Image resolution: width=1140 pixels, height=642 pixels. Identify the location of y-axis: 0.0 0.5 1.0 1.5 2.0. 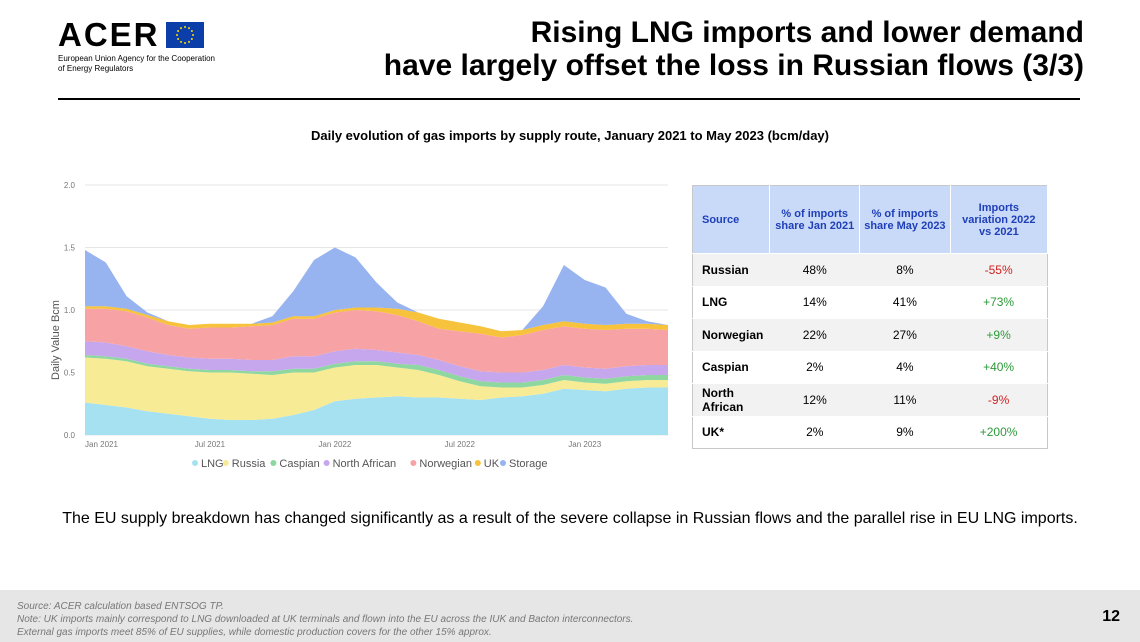
(70, 310).